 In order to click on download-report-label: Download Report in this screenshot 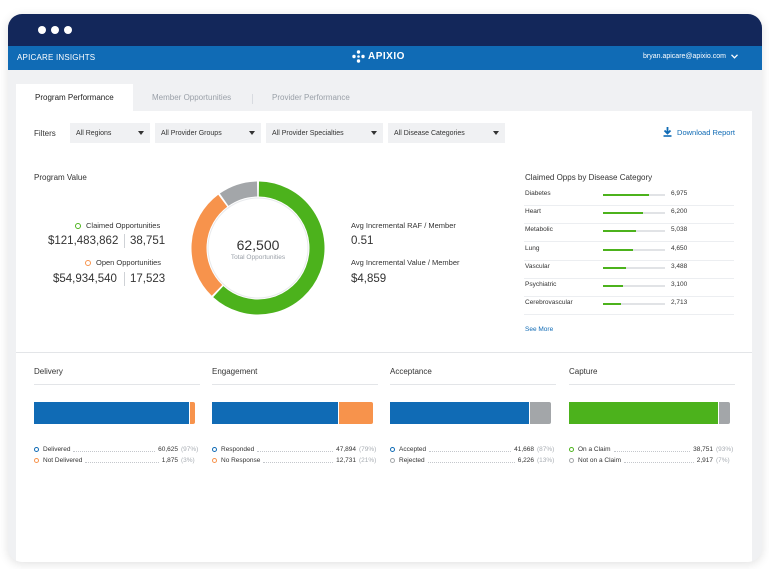, I will do `click(706, 132)`.